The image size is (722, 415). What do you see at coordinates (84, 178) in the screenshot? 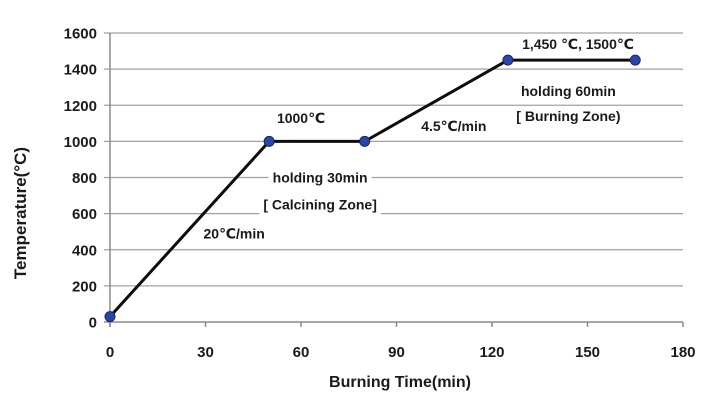
I see `y-tick-label: 800` at bounding box center [84, 178].